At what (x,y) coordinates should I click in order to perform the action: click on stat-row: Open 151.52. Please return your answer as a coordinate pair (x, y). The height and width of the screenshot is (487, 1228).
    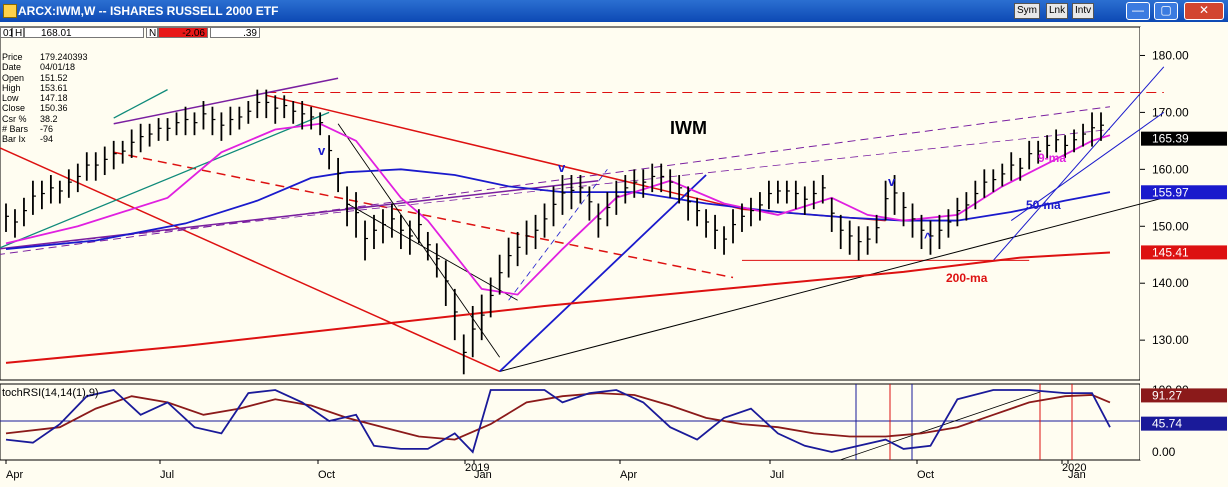
    Looking at the image, I should click on (45, 78).